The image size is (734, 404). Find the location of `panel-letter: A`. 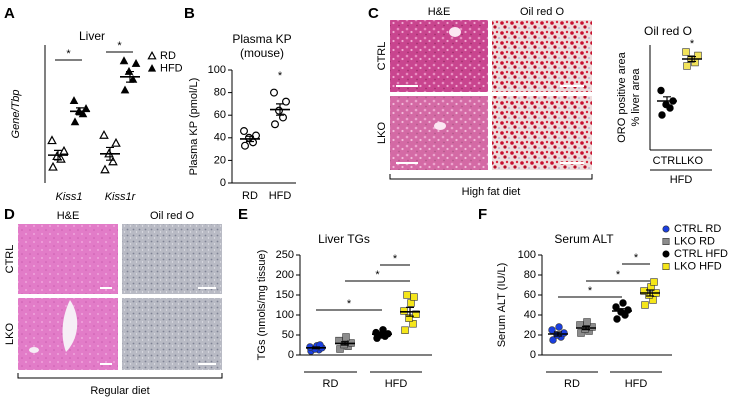

panel-letter: A is located at coordinates (9, 13).